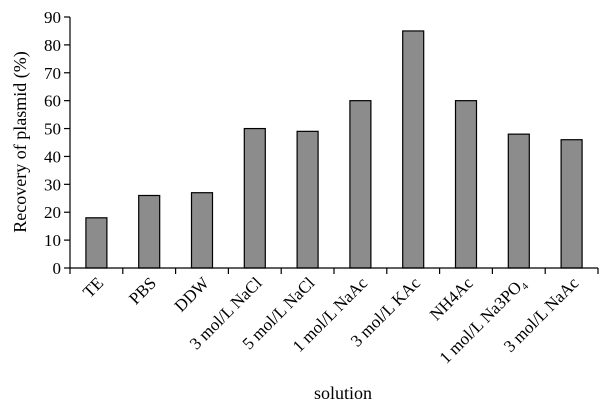  I want to click on x-axis-title: solution, so click(343, 393).